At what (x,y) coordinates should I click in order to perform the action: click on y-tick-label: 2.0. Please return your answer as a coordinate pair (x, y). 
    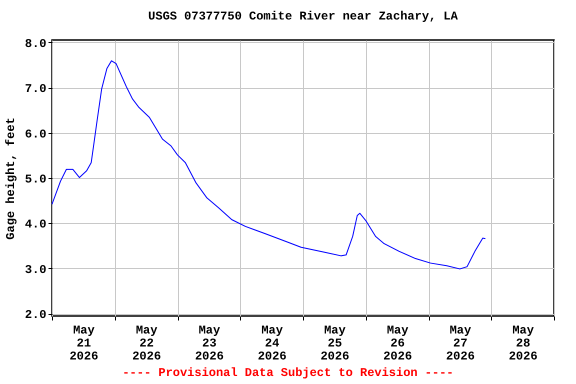
    Looking at the image, I should click on (35, 315).